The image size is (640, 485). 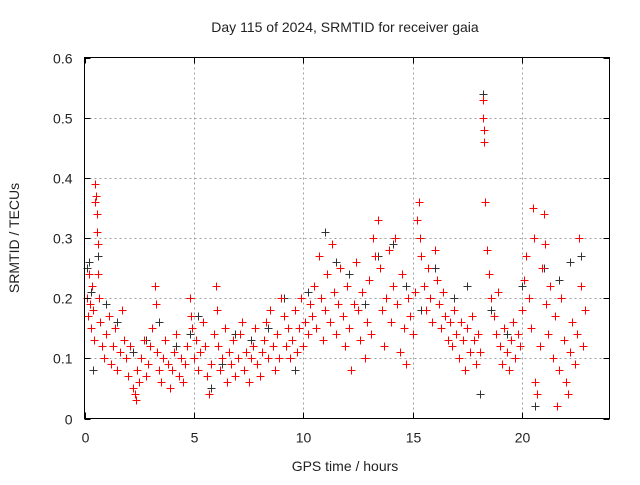 I want to click on x-tick-label: 15, so click(x=414, y=438).